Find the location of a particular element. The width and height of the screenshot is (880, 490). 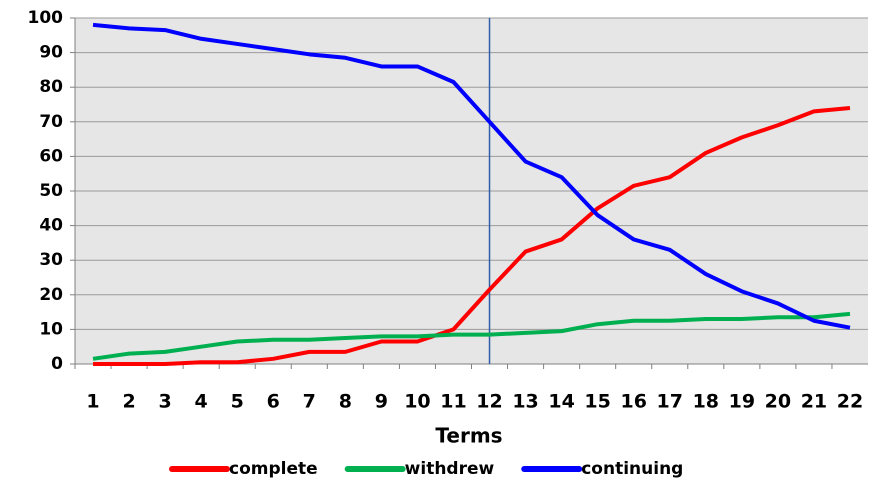

y-tick-label: 90 is located at coordinates (51, 53).